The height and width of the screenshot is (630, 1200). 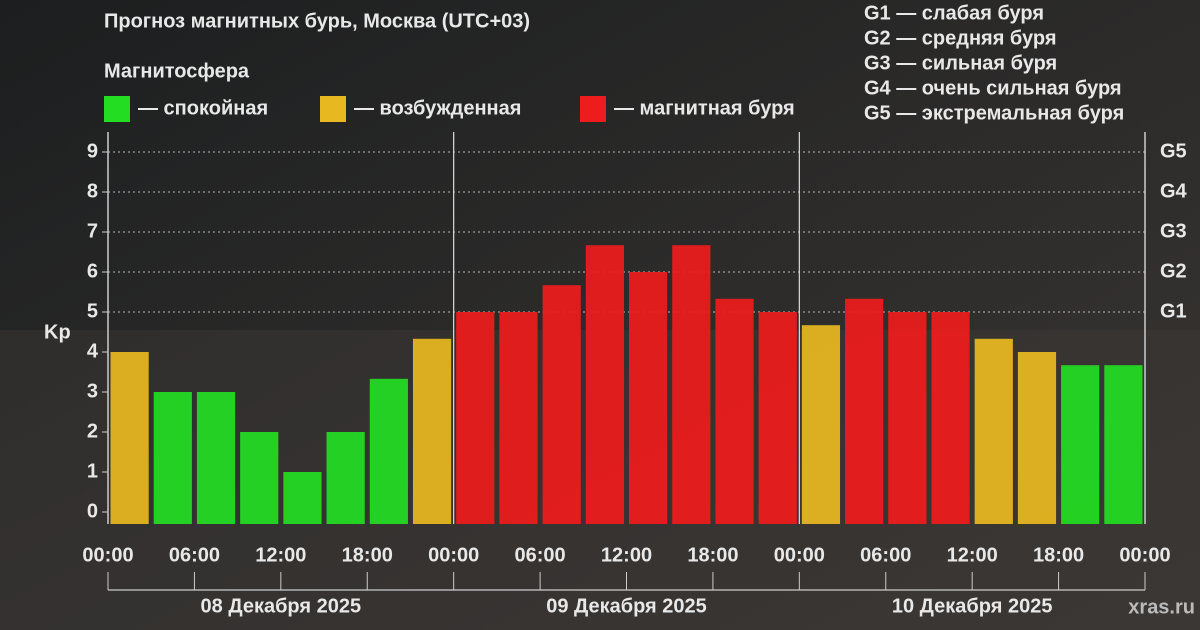 What do you see at coordinates (993, 88) in the screenshot?
I see `scale-note: G4 — очень сильная буря` at bounding box center [993, 88].